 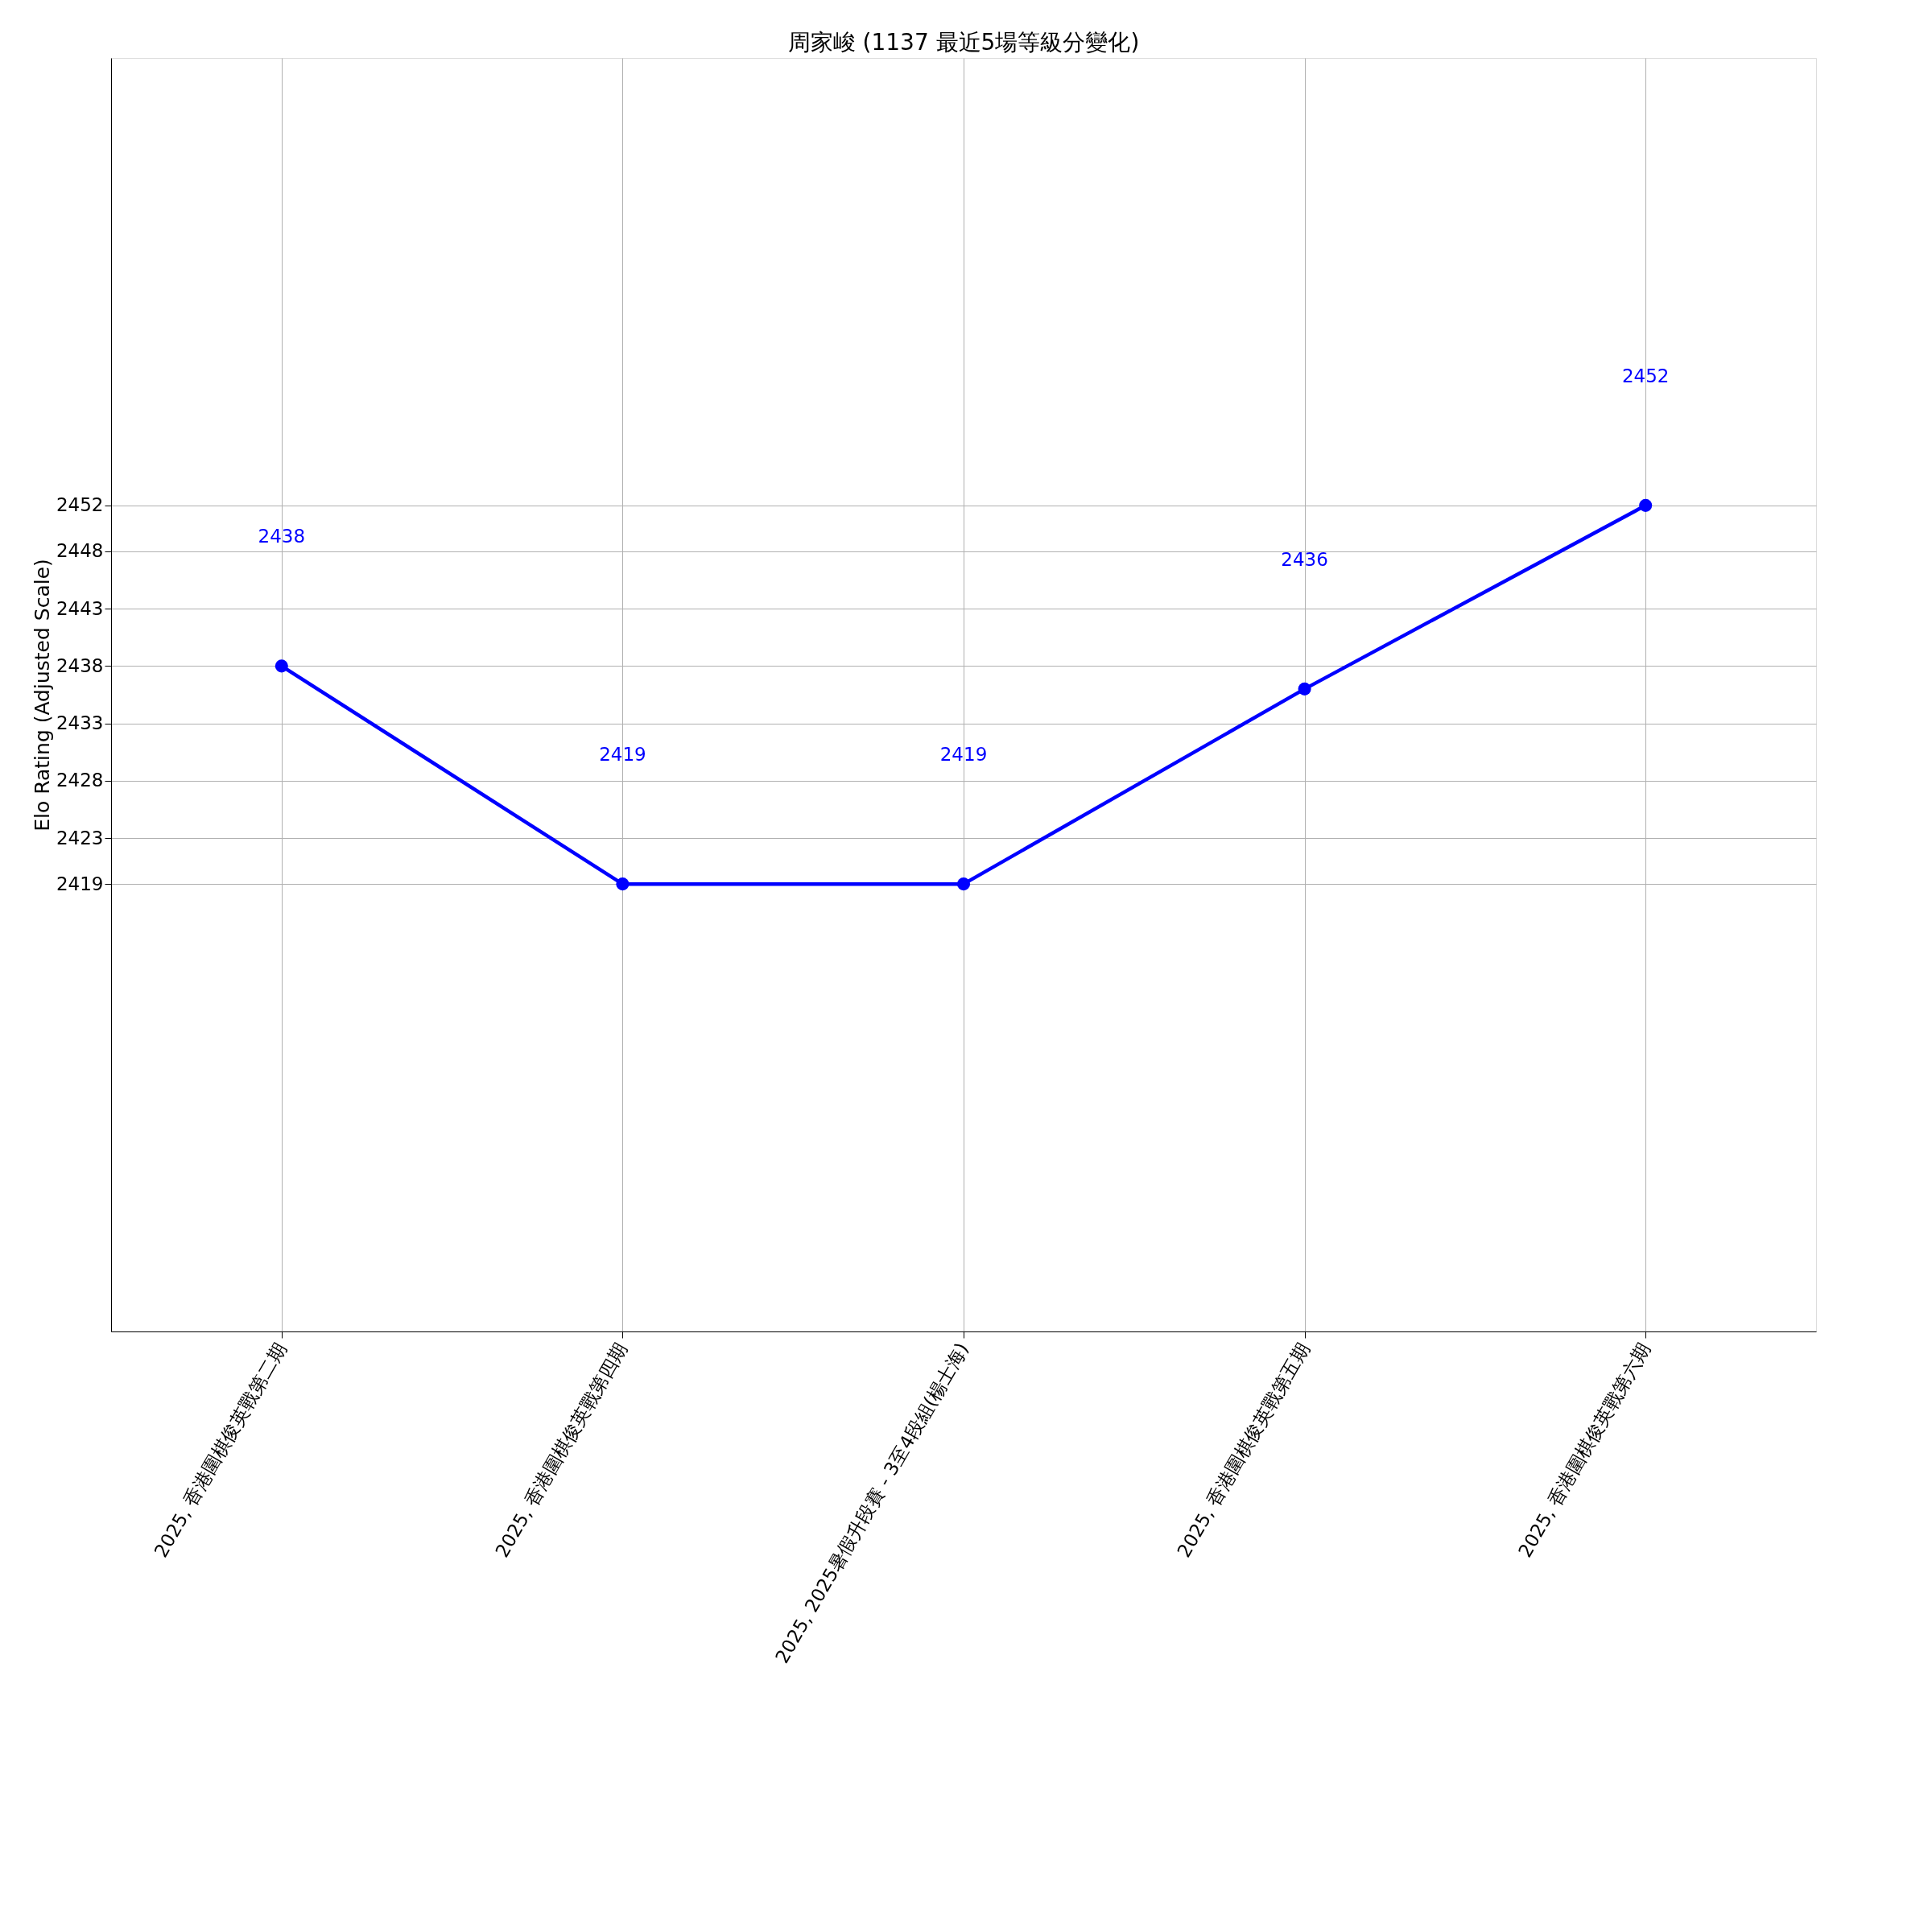 What do you see at coordinates (80, 665) in the screenshot?
I see `y-tick-label: 2438` at bounding box center [80, 665].